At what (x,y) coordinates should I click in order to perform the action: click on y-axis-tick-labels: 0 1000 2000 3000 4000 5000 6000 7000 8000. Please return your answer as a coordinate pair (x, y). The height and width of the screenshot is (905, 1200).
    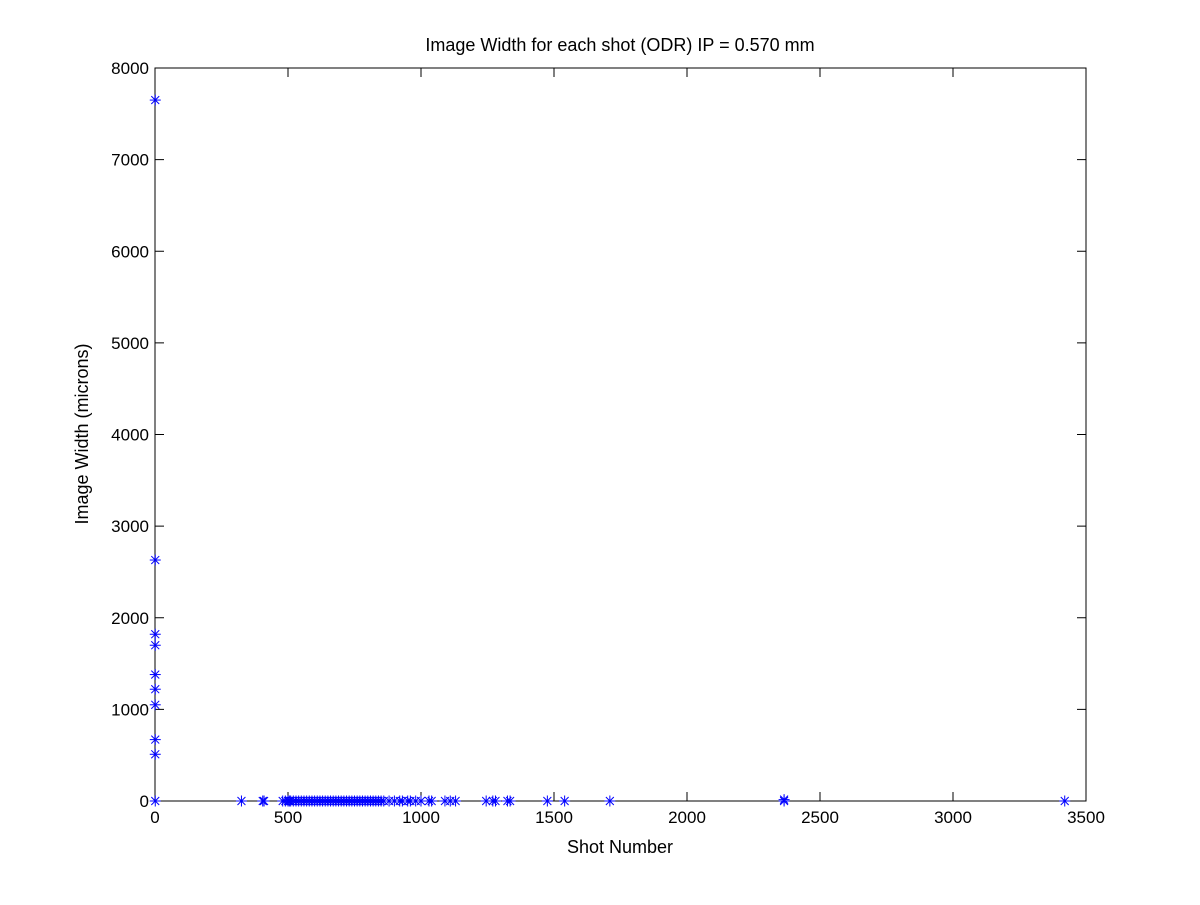
    Looking at the image, I should click on (130, 435).